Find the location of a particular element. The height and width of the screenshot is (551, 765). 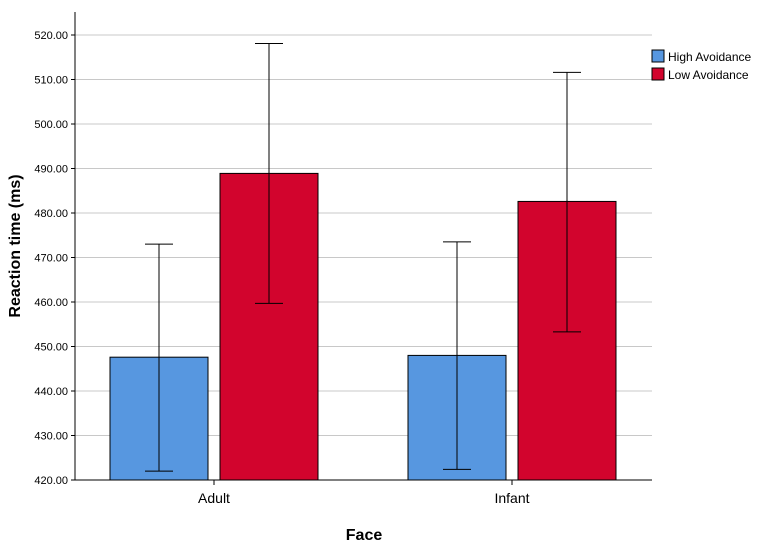

legend: High Avoidance Low Avoidance is located at coordinates (701, 65).